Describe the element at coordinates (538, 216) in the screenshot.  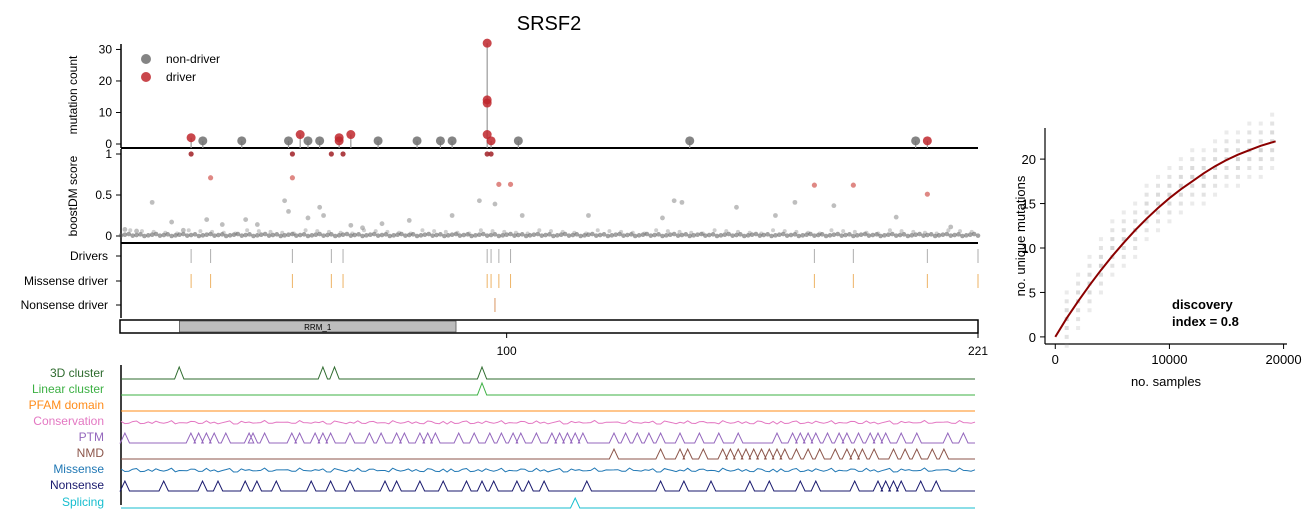
I see `boost-elevated-points` at that location.